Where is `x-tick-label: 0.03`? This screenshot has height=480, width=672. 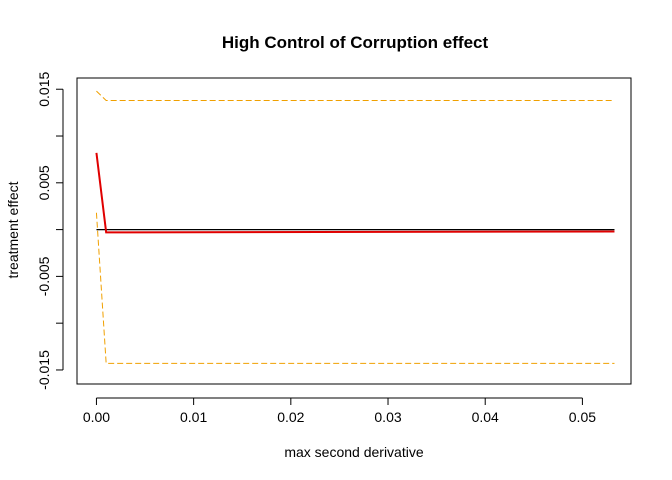
x-tick-label: 0.03 is located at coordinates (387, 417).